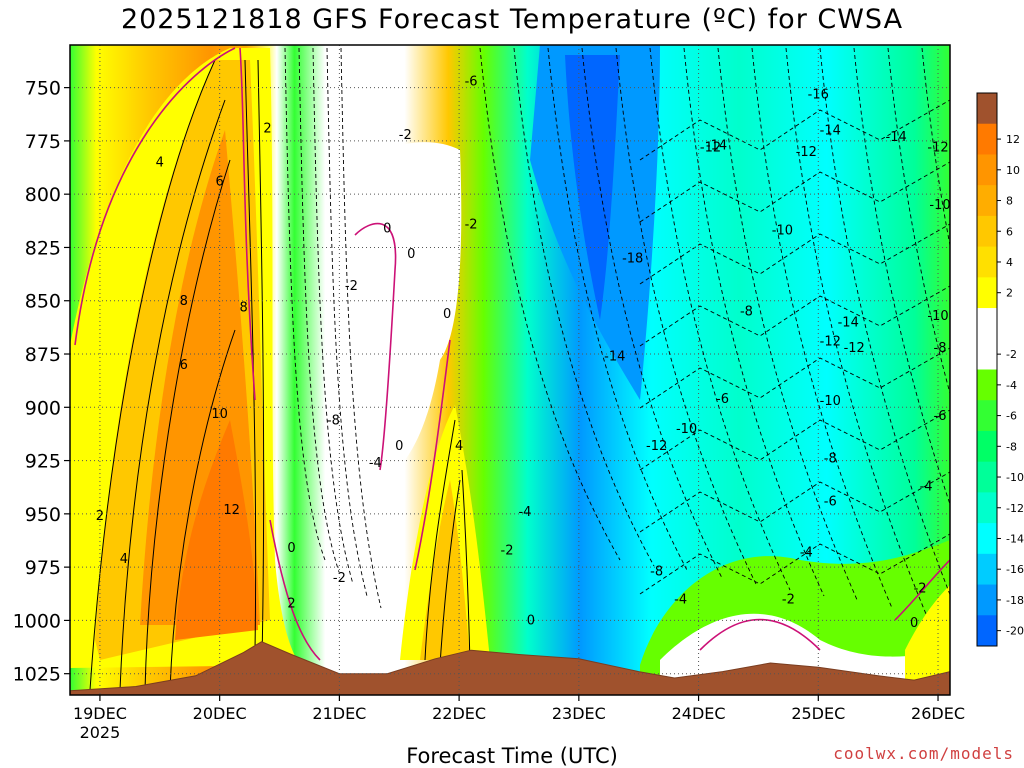  I want to click on colorbar-frame, so click(987, 369).